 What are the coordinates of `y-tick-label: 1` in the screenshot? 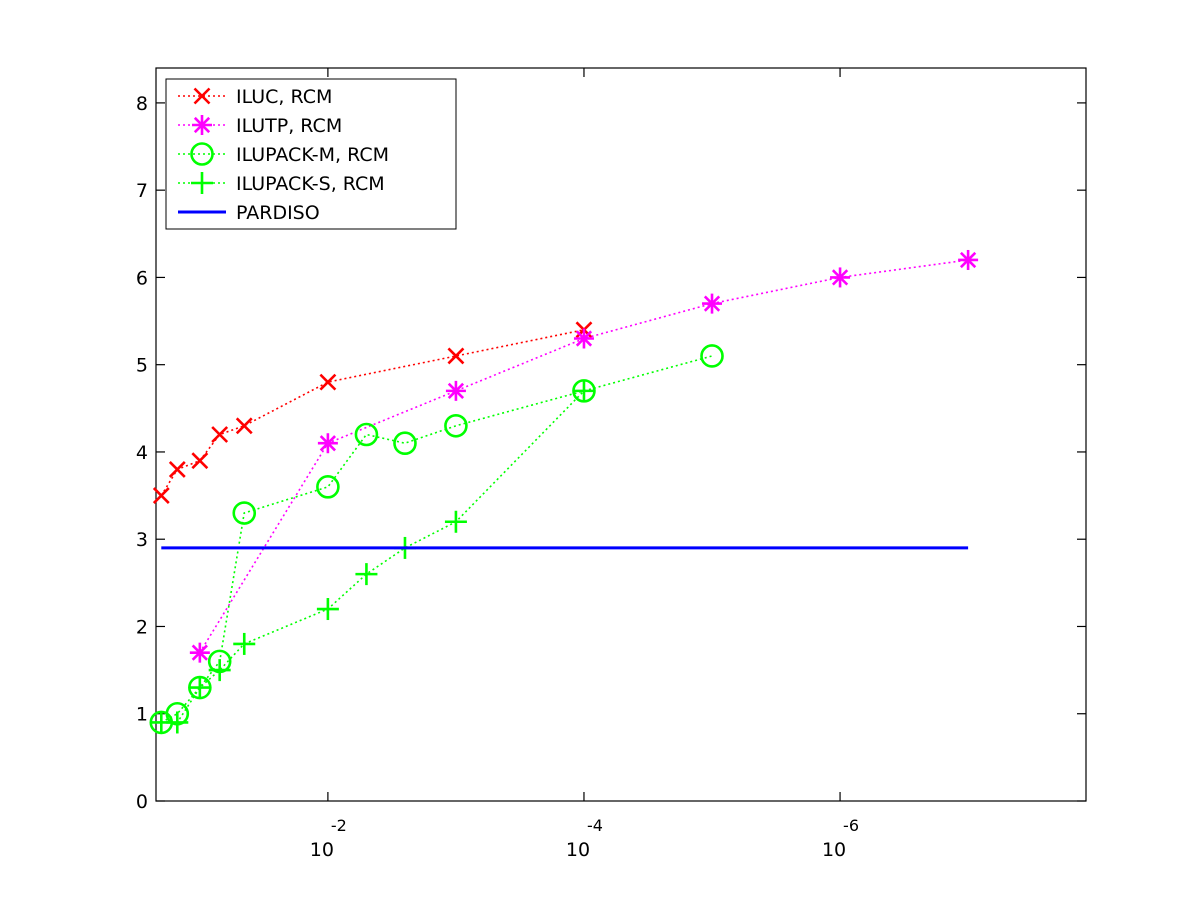 It's located at (142, 715).